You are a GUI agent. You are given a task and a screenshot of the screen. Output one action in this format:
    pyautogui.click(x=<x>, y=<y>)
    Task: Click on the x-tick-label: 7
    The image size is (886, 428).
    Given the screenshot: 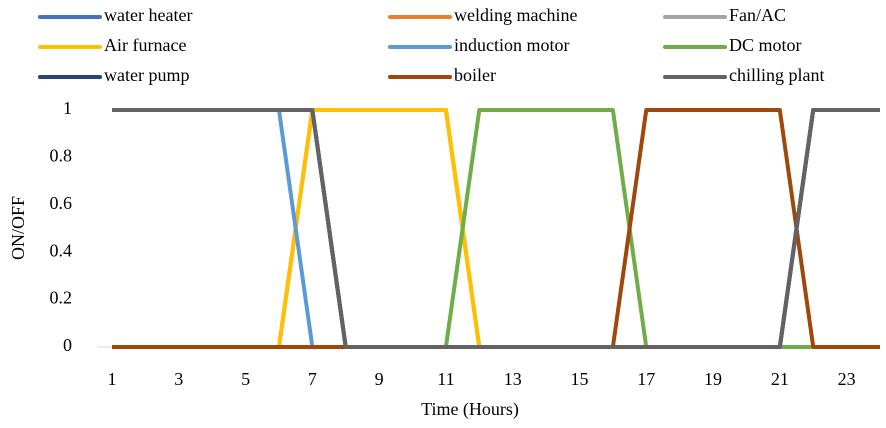 What is the action you would take?
    pyautogui.click(x=312, y=379)
    